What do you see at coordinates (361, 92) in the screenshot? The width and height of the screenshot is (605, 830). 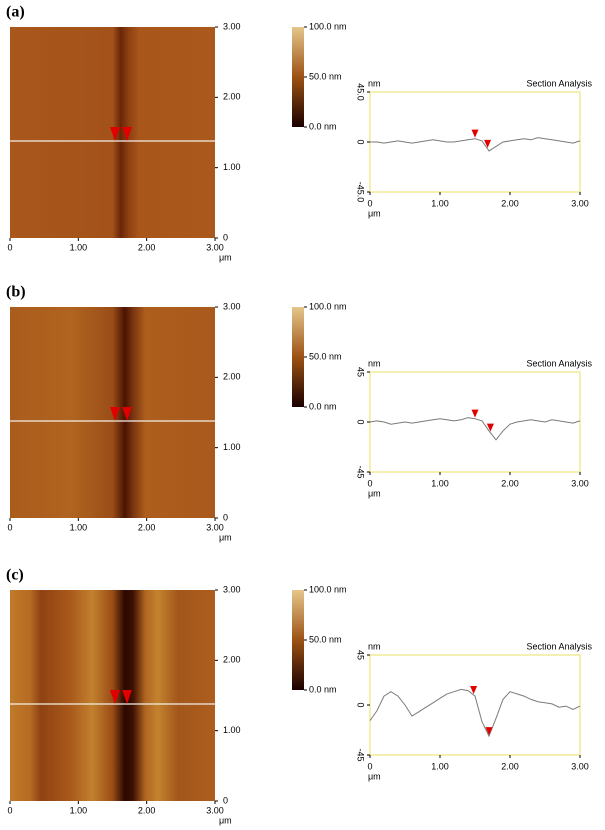 I see `y-tick-label: 45.0` at bounding box center [361, 92].